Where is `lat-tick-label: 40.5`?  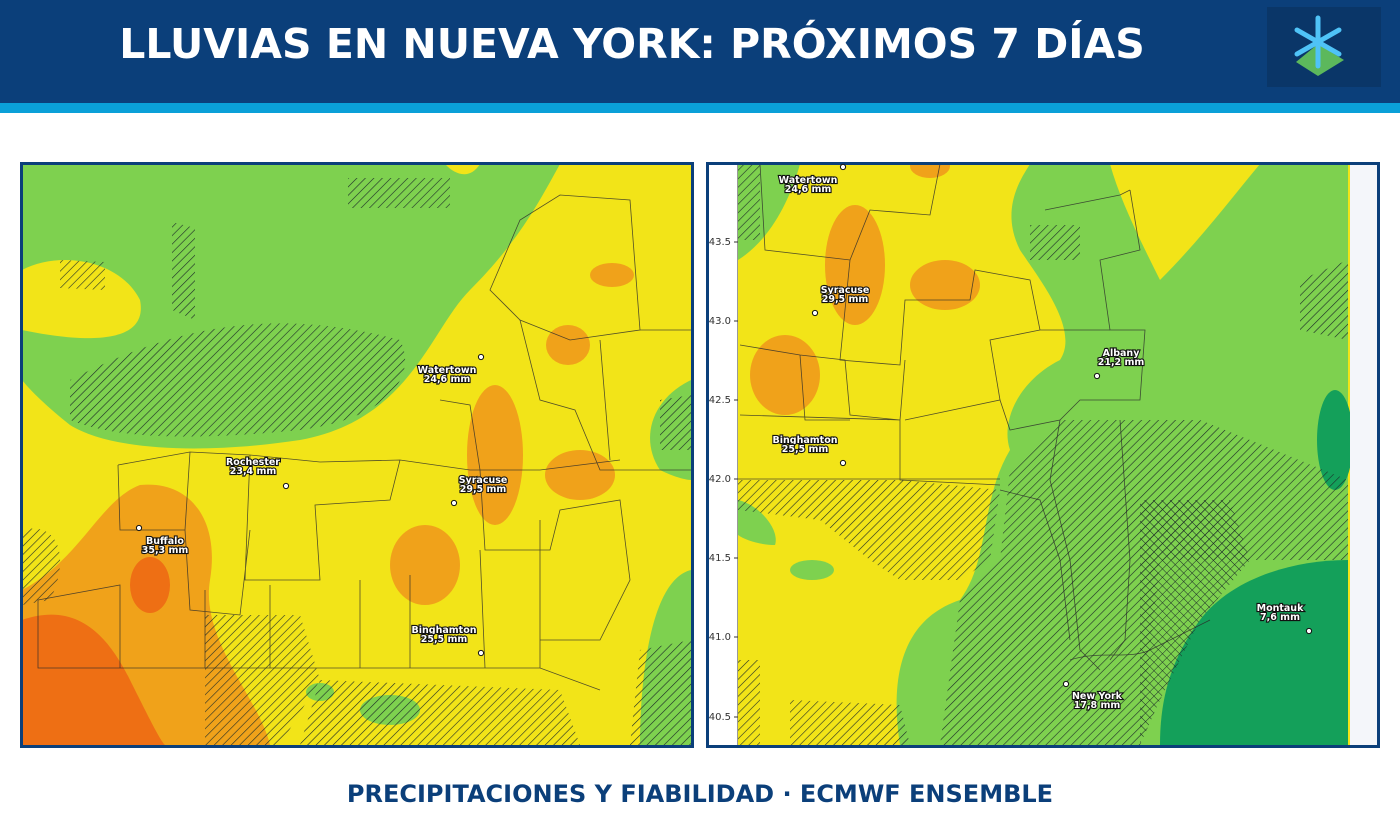
lat-tick-label: 40.5 is located at coordinates (720, 717).